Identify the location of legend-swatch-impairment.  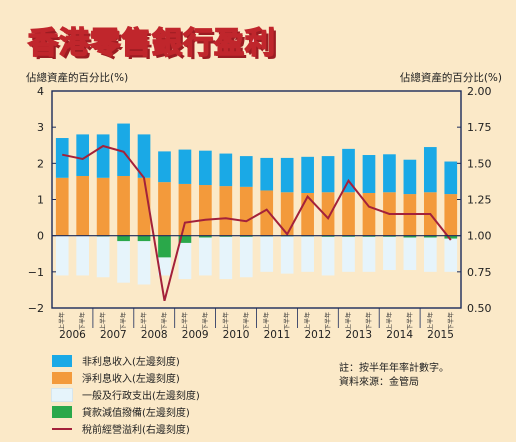
(62, 411).